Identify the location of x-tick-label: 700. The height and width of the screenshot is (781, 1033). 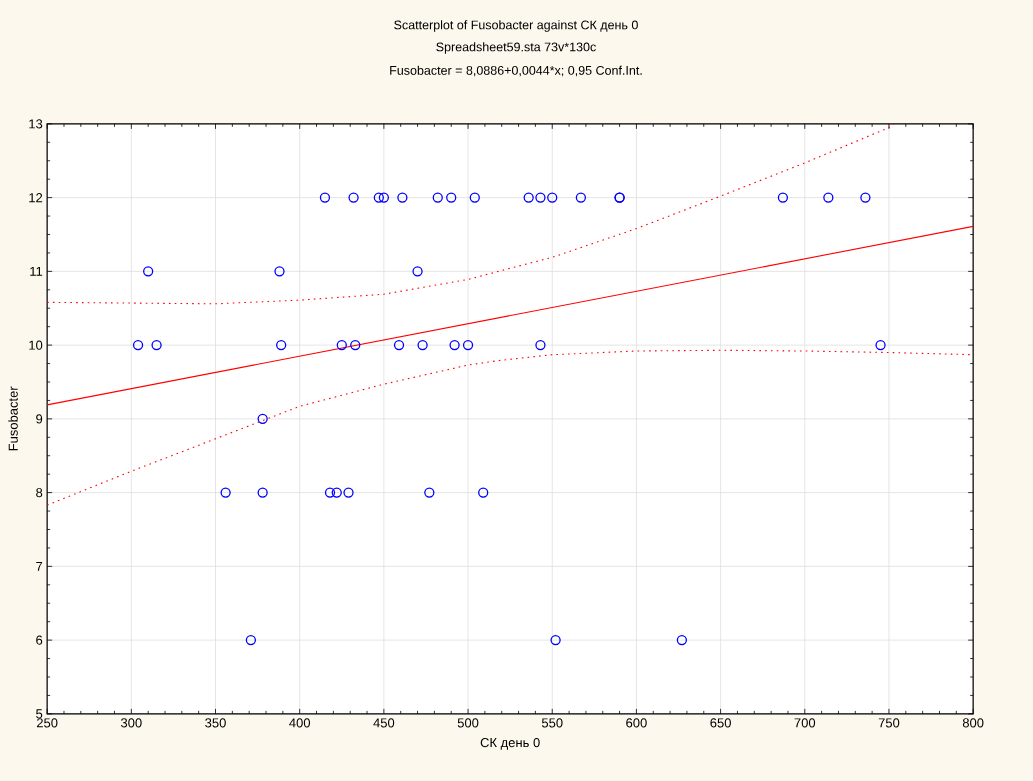
(805, 723).